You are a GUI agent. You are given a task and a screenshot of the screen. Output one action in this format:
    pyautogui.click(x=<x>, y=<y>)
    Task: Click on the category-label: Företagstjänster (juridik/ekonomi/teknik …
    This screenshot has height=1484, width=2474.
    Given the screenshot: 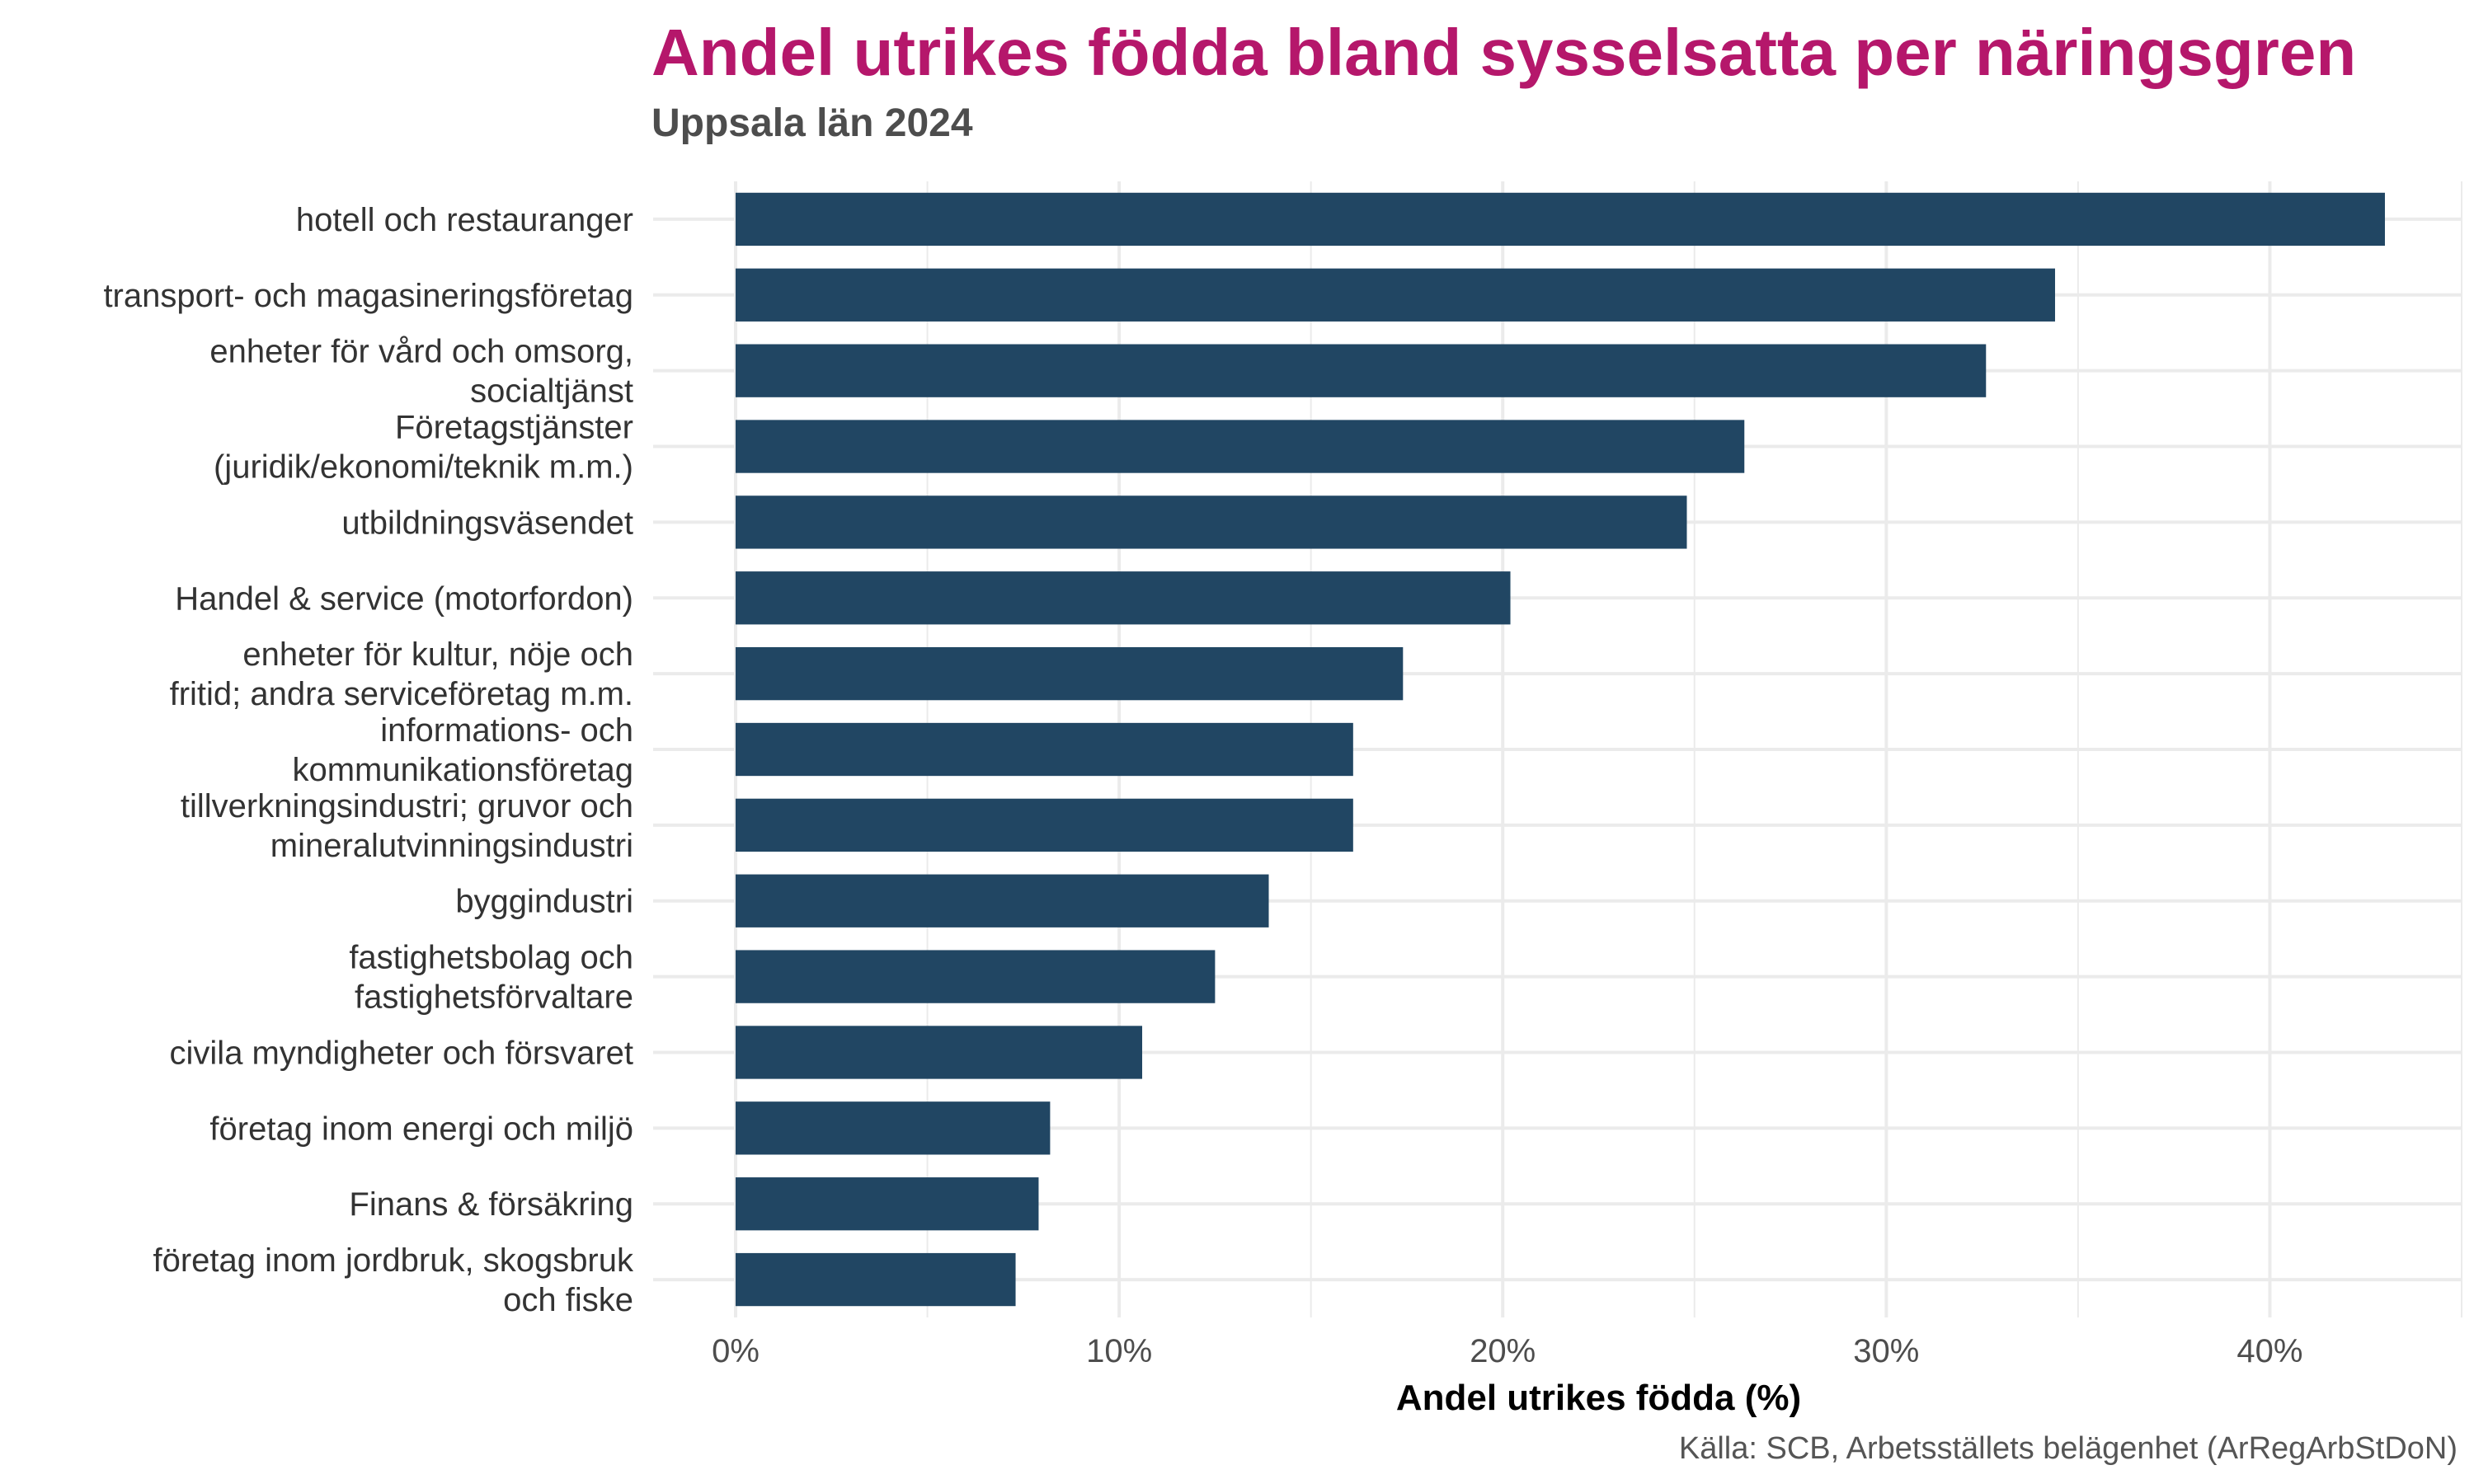 What is the action you would take?
    pyautogui.click(x=423, y=448)
    